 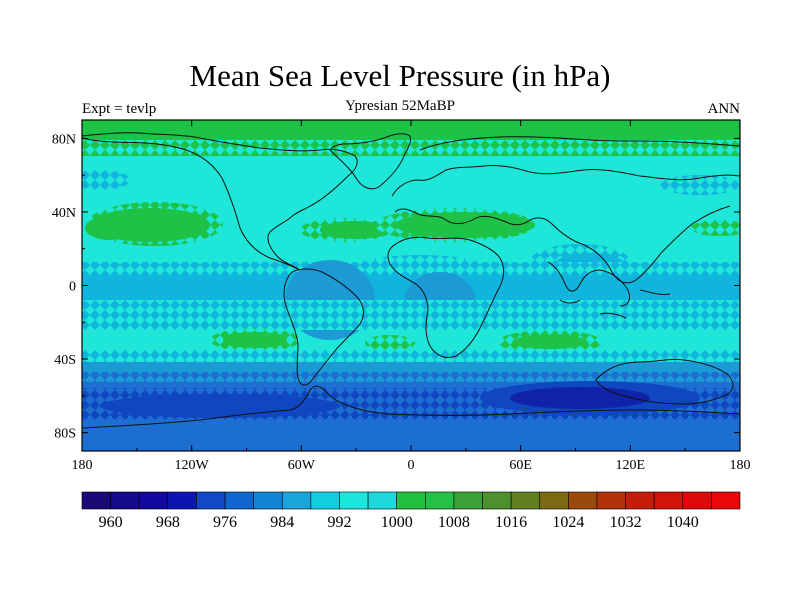 What do you see at coordinates (355, 230) in the screenshot?
I see `field-natl-high` at bounding box center [355, 230].